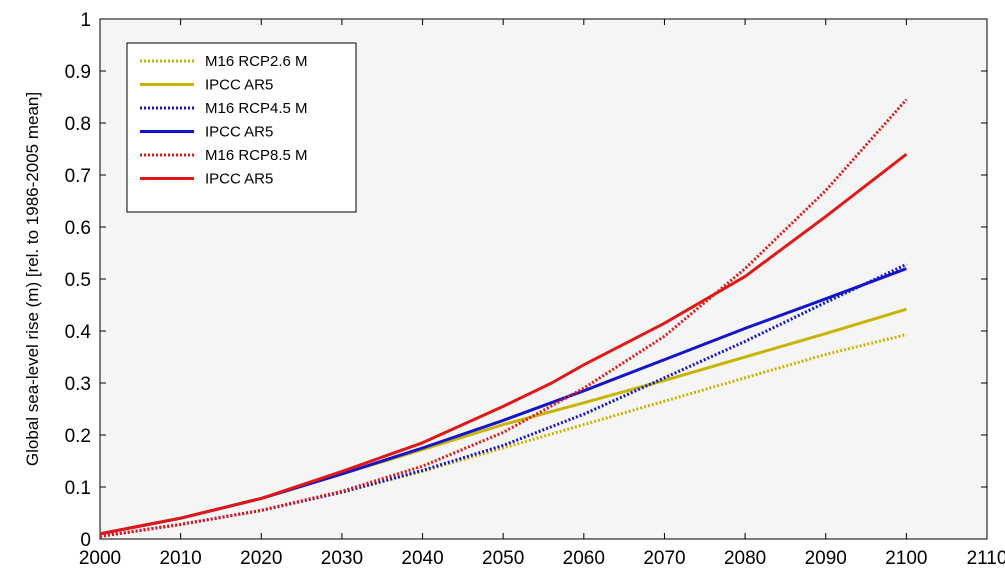 Image resolution: width=1005 pixels, height=571 pixels. Describe the element at coordinates (584, 558) in the screenshot. I see `x-tick-label: 2060` at that location.